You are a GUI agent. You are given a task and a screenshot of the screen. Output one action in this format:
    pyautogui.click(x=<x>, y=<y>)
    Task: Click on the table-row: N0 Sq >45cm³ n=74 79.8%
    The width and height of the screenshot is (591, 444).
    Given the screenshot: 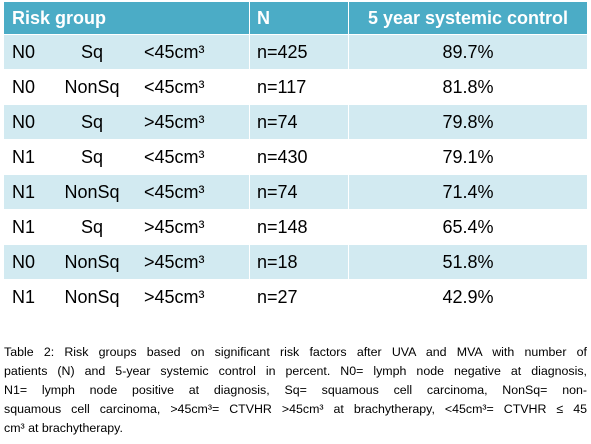 What is the action you would take?
    pyautogui.click(x=295, y=122)
    